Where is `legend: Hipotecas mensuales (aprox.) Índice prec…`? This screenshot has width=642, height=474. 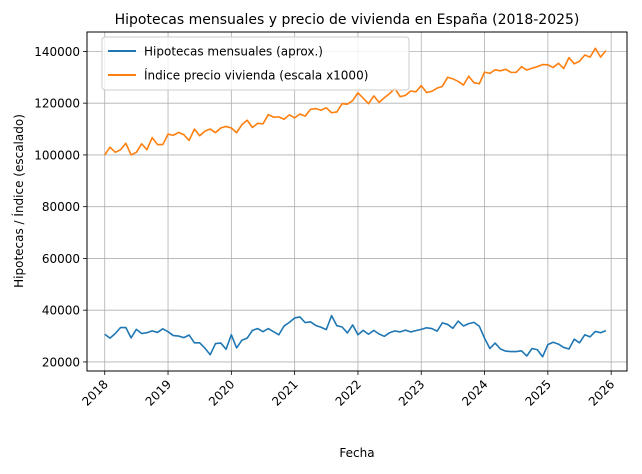 legend: Hipotecas mensuales (aprox.) Índice prec… is located at coordinates (255, 63).